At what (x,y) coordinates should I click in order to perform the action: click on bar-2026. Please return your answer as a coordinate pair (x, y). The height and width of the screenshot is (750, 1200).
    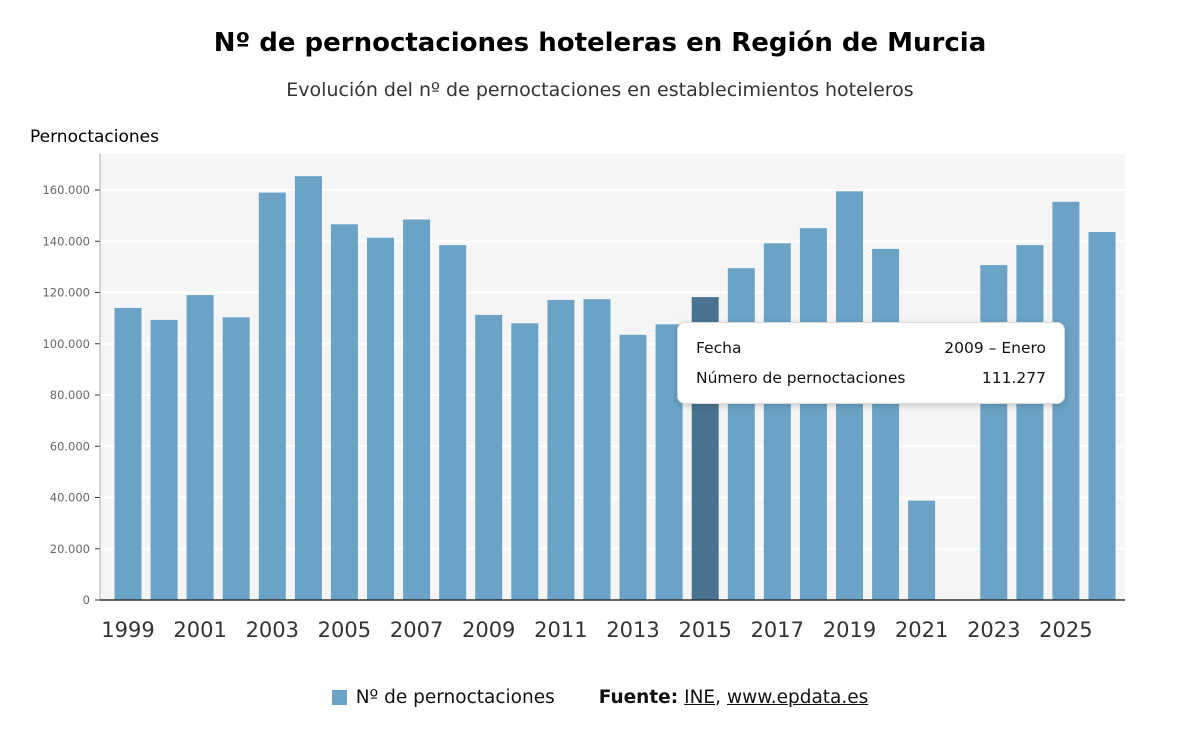
    Looking at the image, I should click on (1102, 416).